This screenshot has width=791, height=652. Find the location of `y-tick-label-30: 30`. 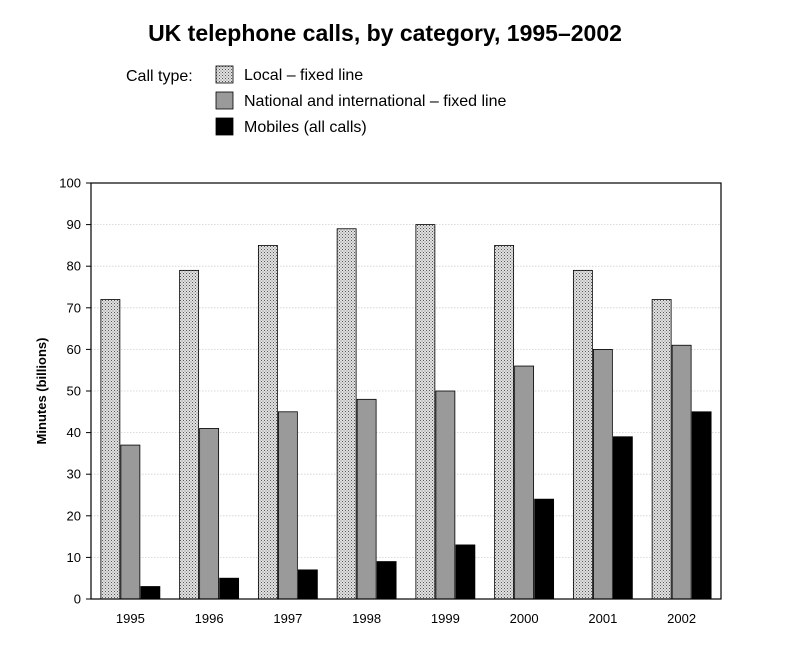

y-tick-label-30: 30 is located at coordinates (74, 474).